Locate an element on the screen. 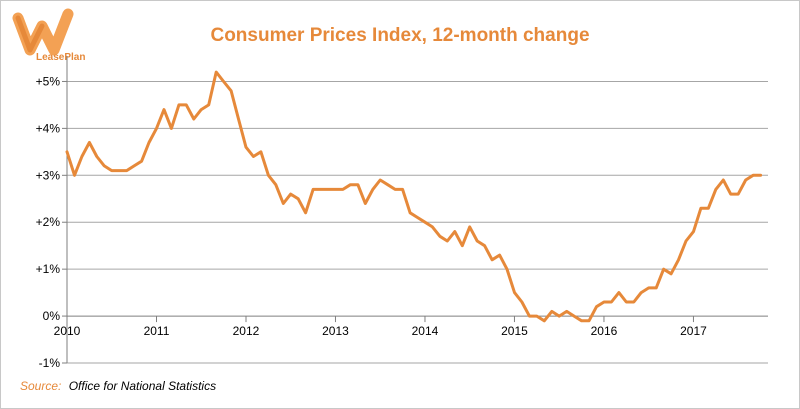 The height and width of the screenshot is (409, 800). y-tick-label: +2% is located at coordinates (48, 222).